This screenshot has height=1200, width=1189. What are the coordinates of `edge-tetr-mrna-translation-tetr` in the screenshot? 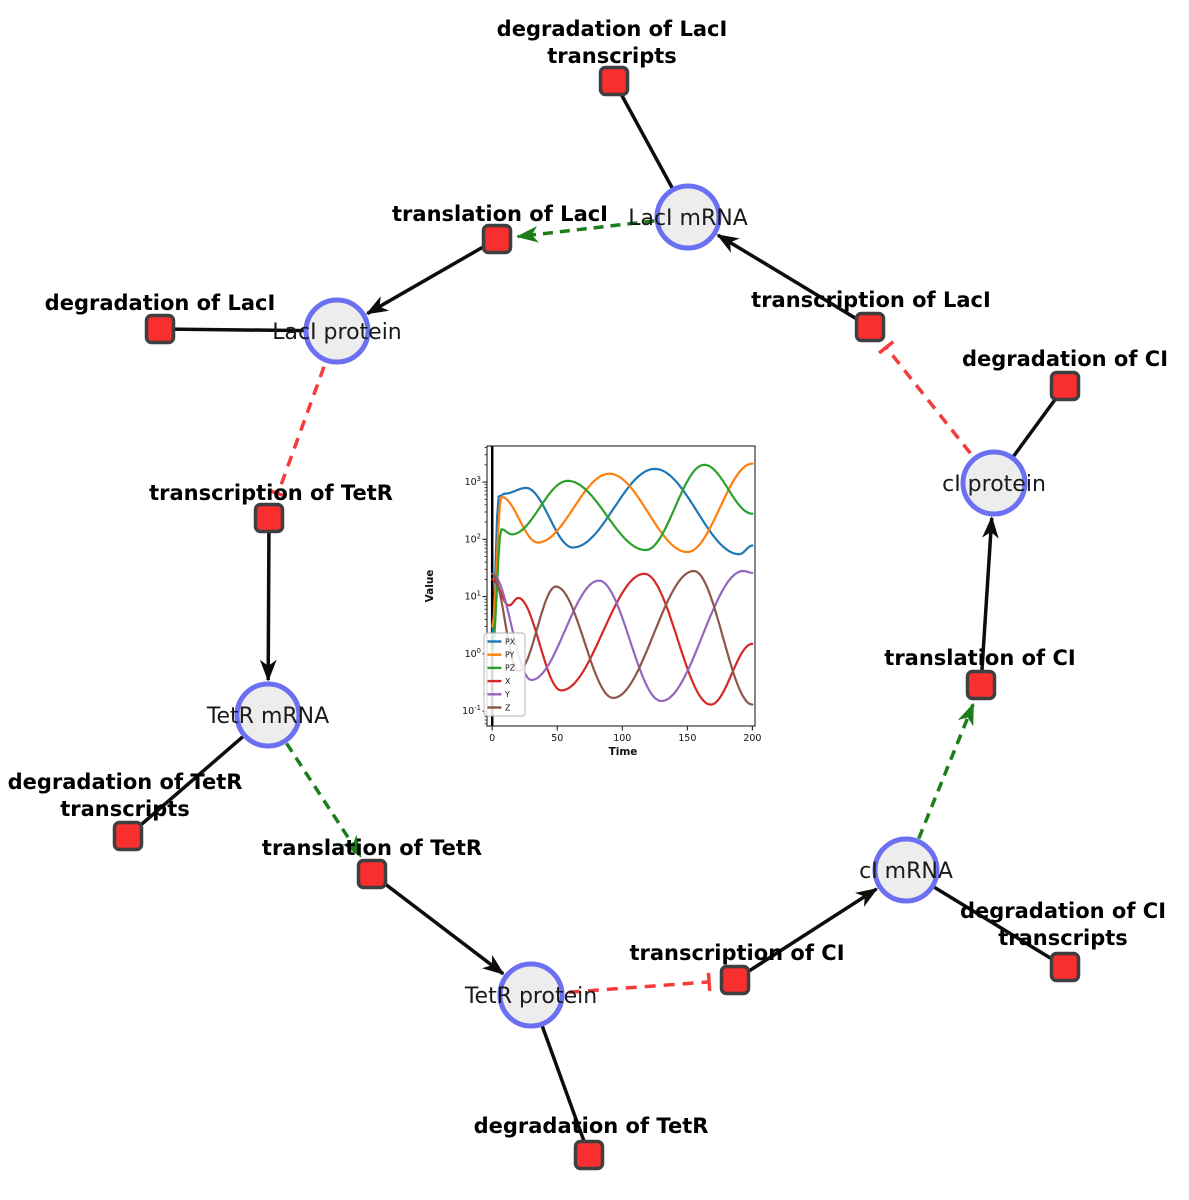 It's located at (314, 786).